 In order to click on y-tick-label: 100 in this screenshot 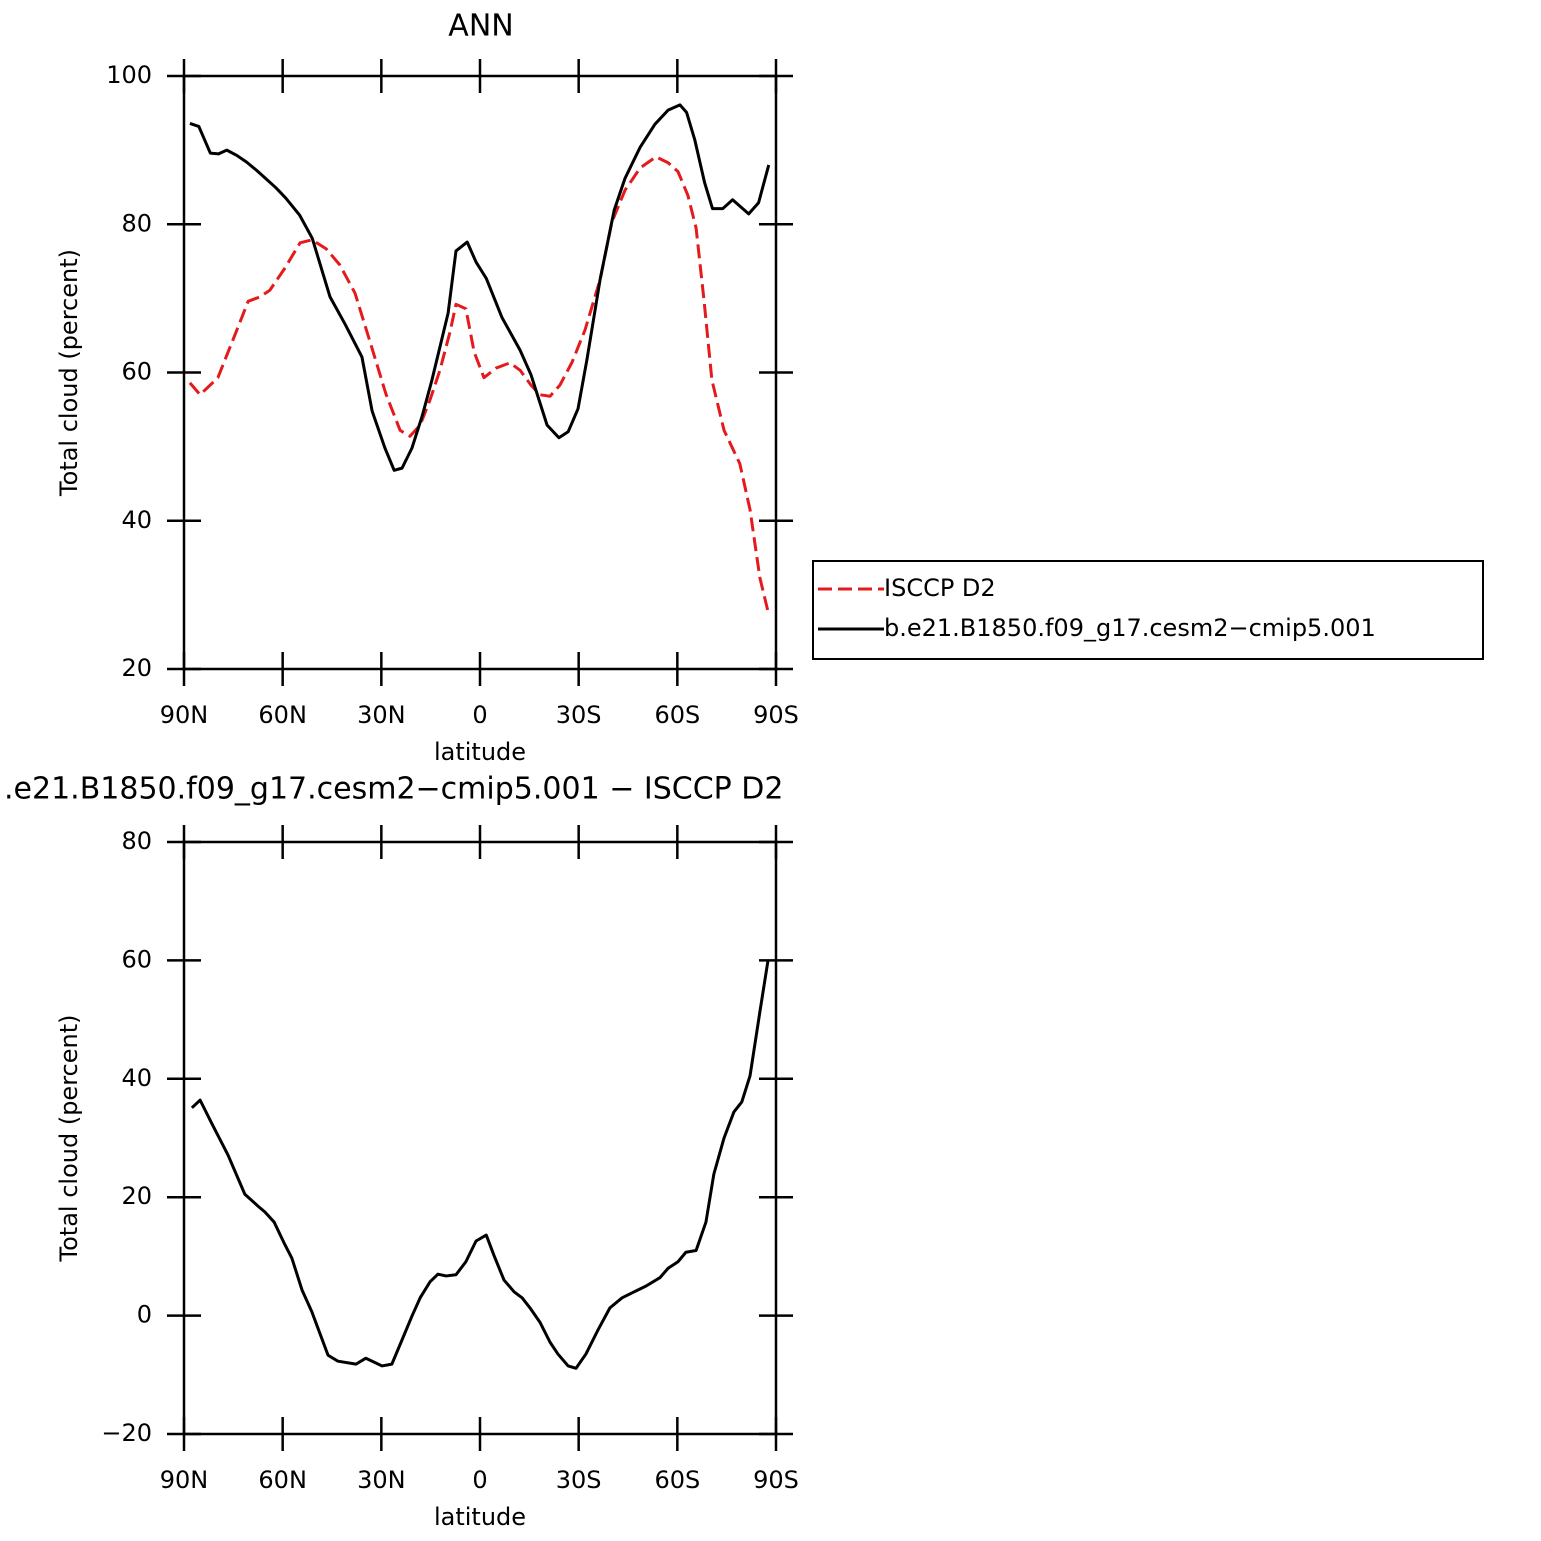, I will do `click(129, 75)`.